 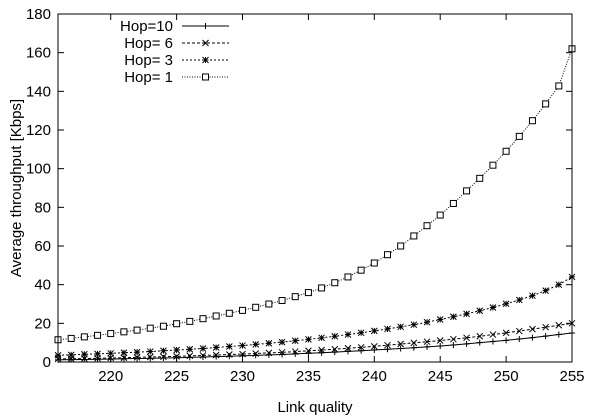 What do you see at coordinates (16, 188) in the screenshot?
I see `y-axis-title: Average throughput [Kbps]` at bounding box center [16, 188].